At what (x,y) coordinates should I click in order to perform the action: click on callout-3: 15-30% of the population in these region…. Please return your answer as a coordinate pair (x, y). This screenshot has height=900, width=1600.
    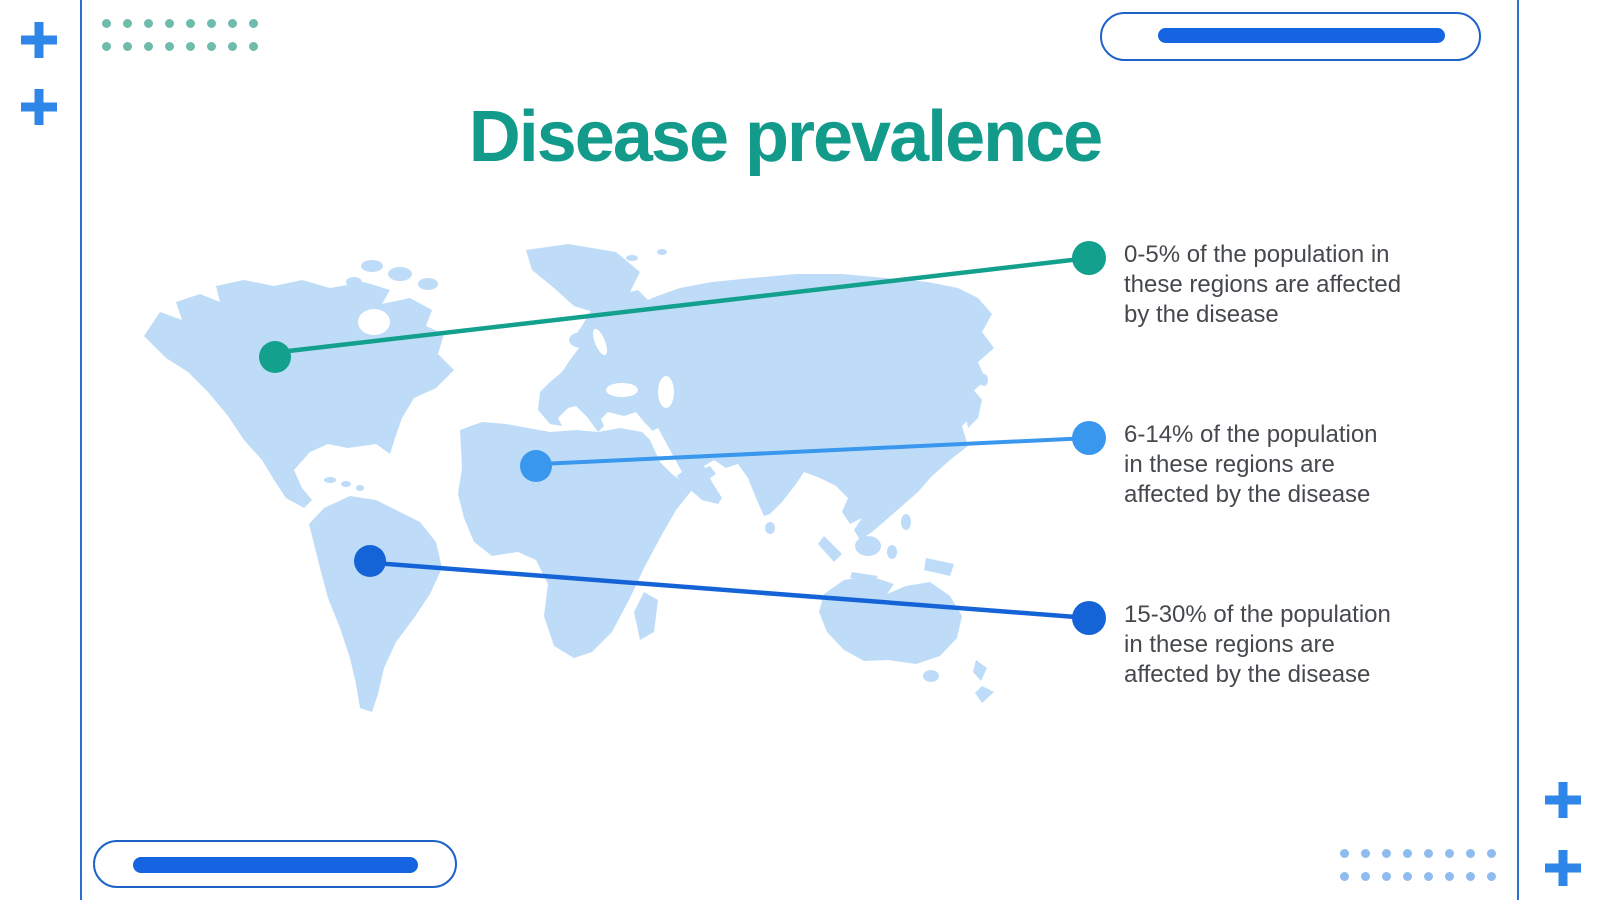
    Looking at the image, I should click on (1294, 645).